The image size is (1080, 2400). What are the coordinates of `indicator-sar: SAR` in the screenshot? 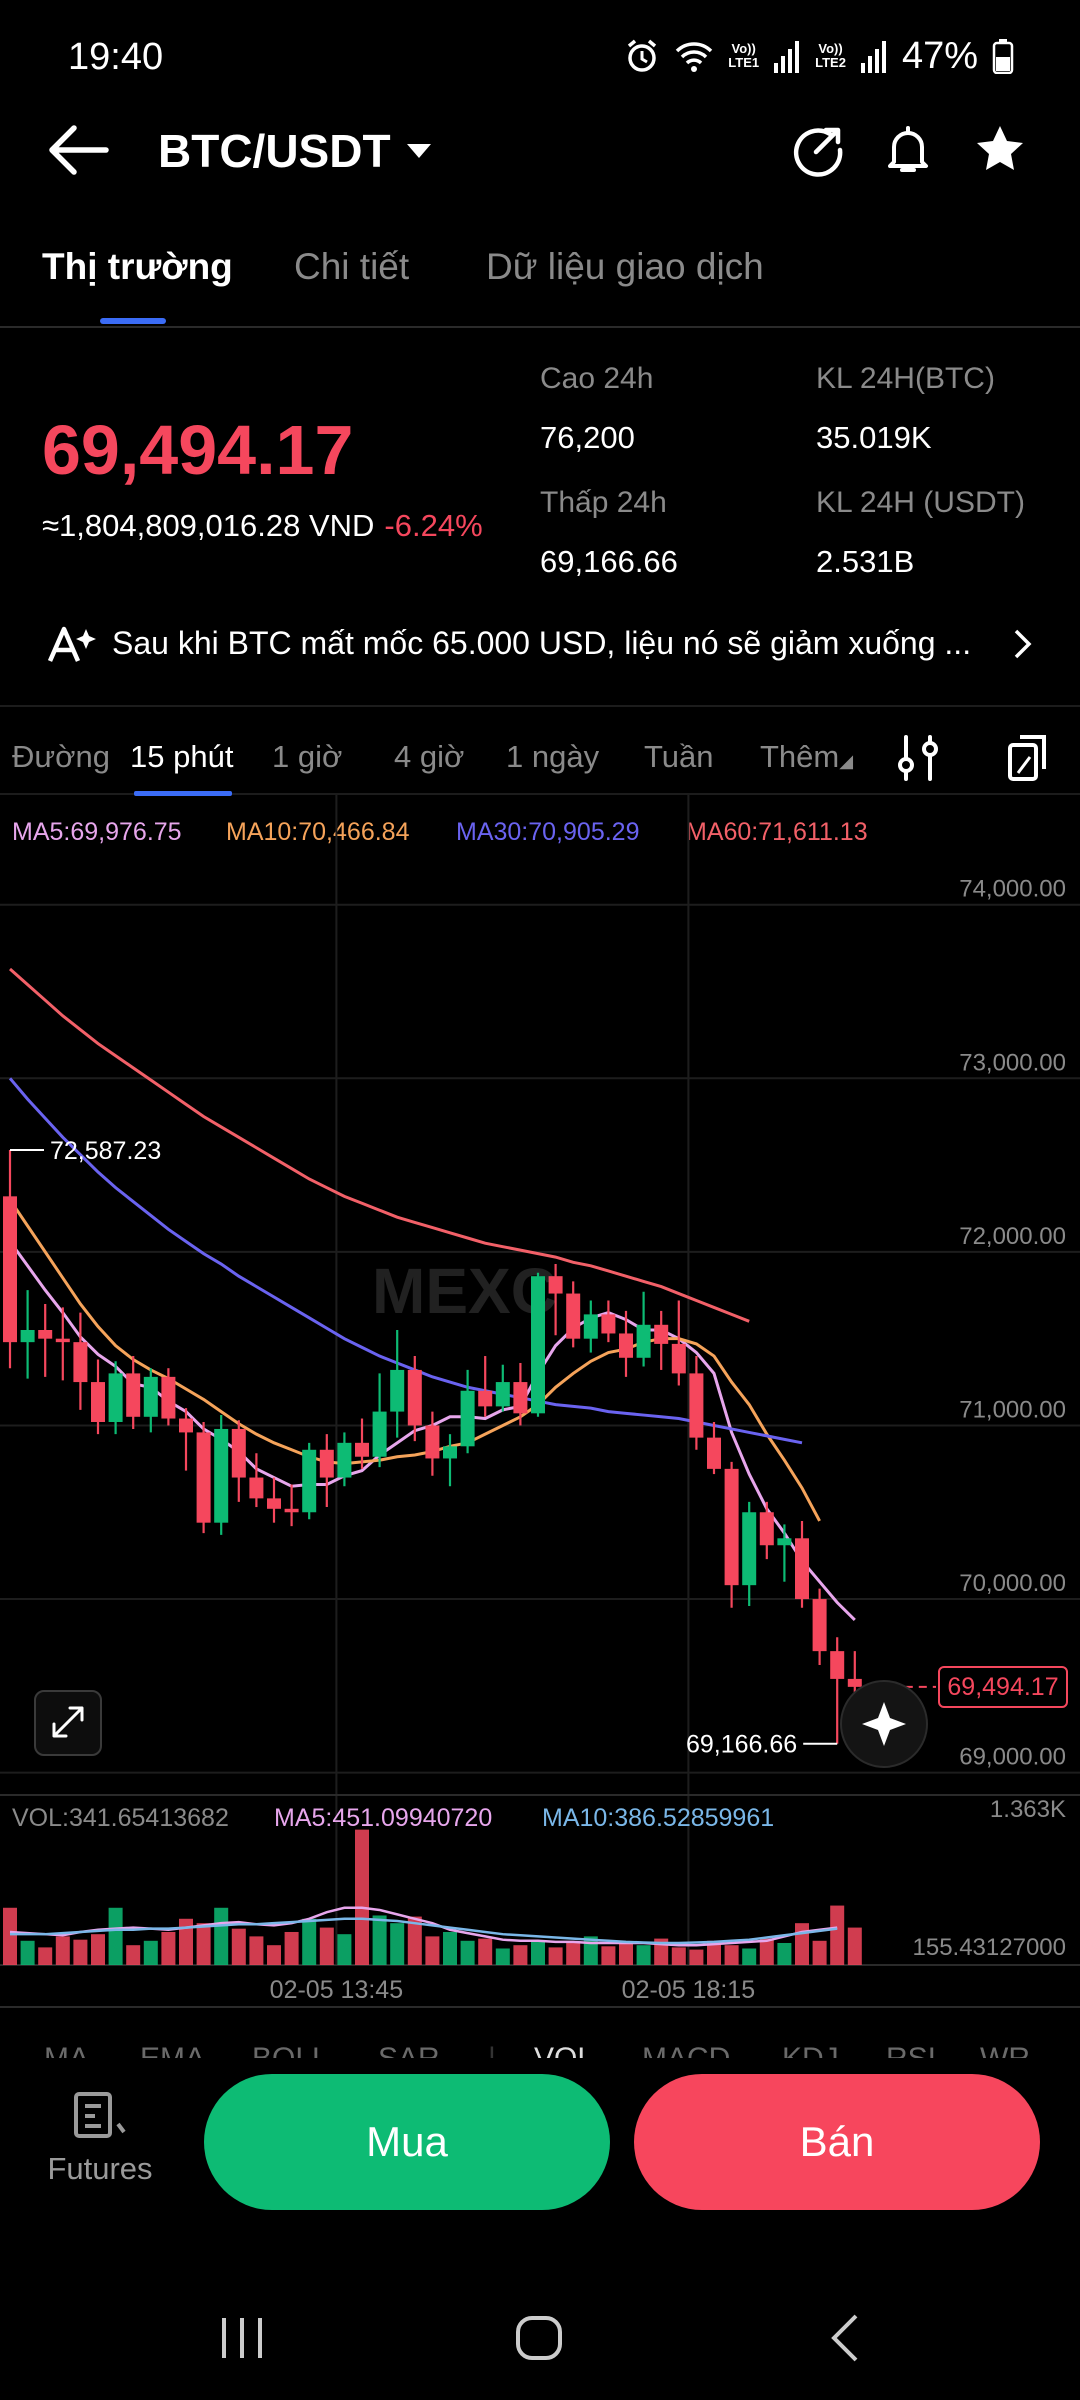 It's located at (409, 2050).